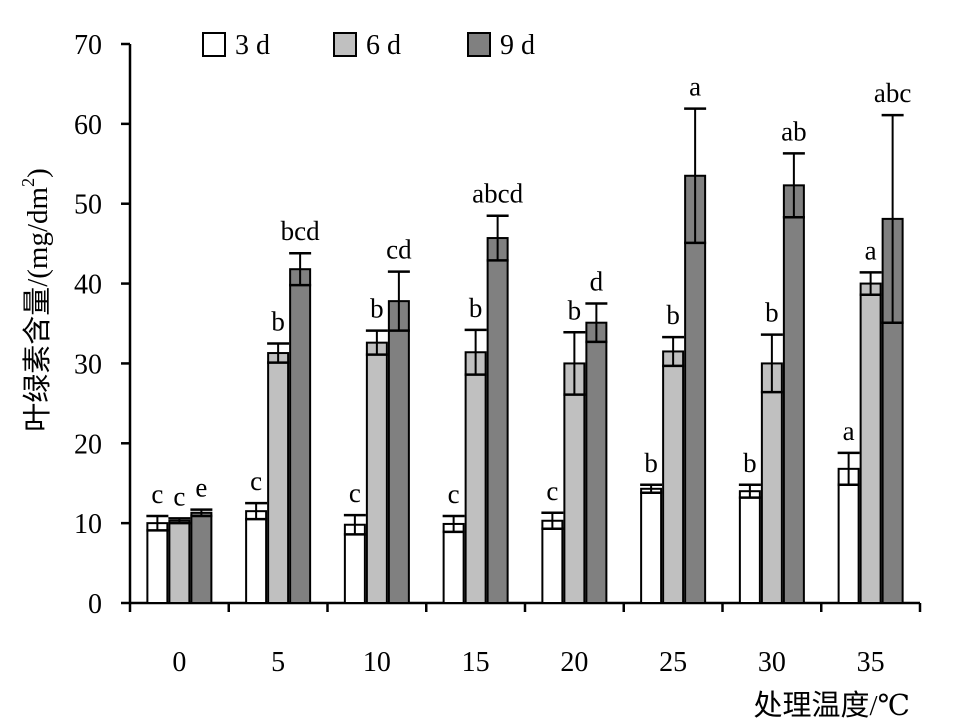 The width and height of the screenshot is (954, 726). I want to click on y-tick-label: 40, so click(88, 285).